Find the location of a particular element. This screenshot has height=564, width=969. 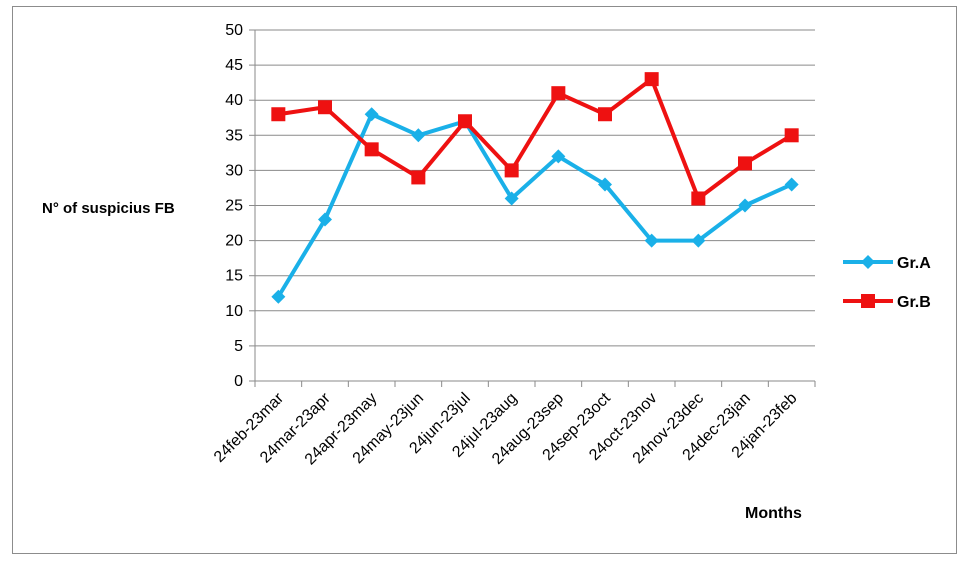

y-tick-label: 0 is located at coordinates (238, 381).